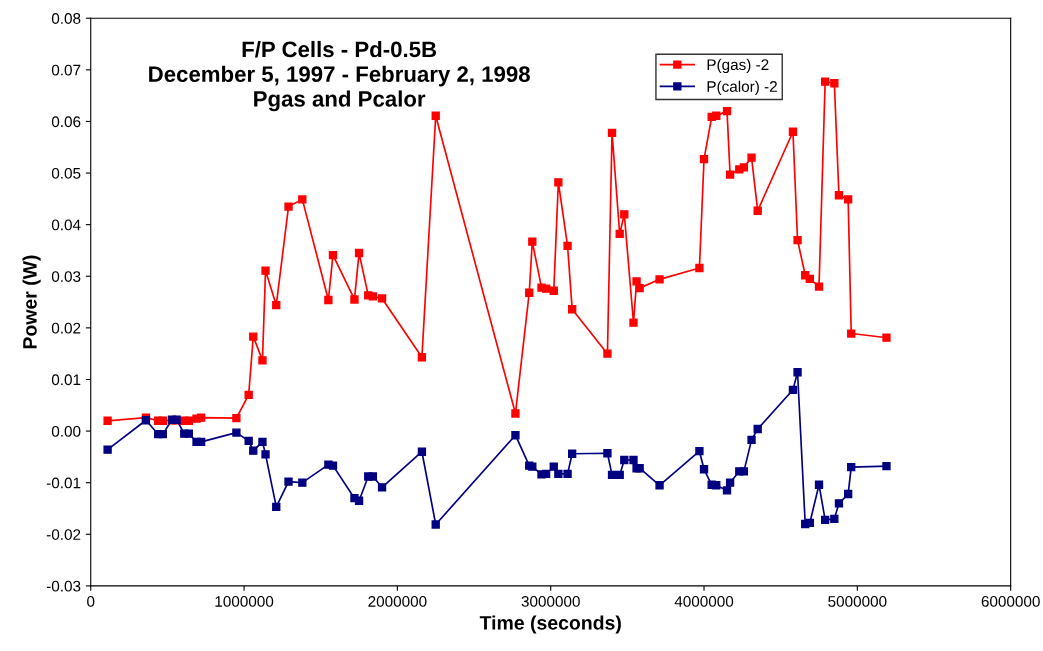  I want to click on x-tick-label: 5000000, so click(857, 601).